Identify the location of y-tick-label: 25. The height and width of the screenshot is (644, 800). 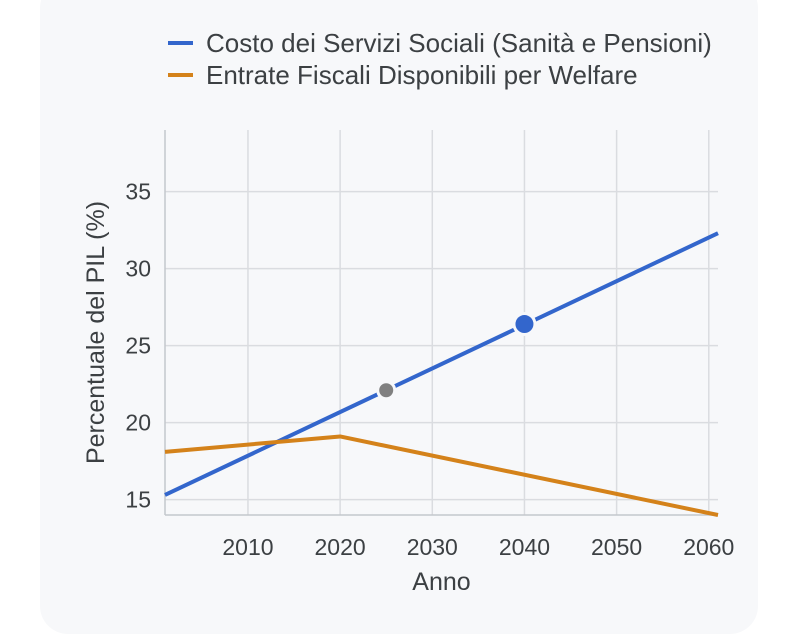
(138, 346).